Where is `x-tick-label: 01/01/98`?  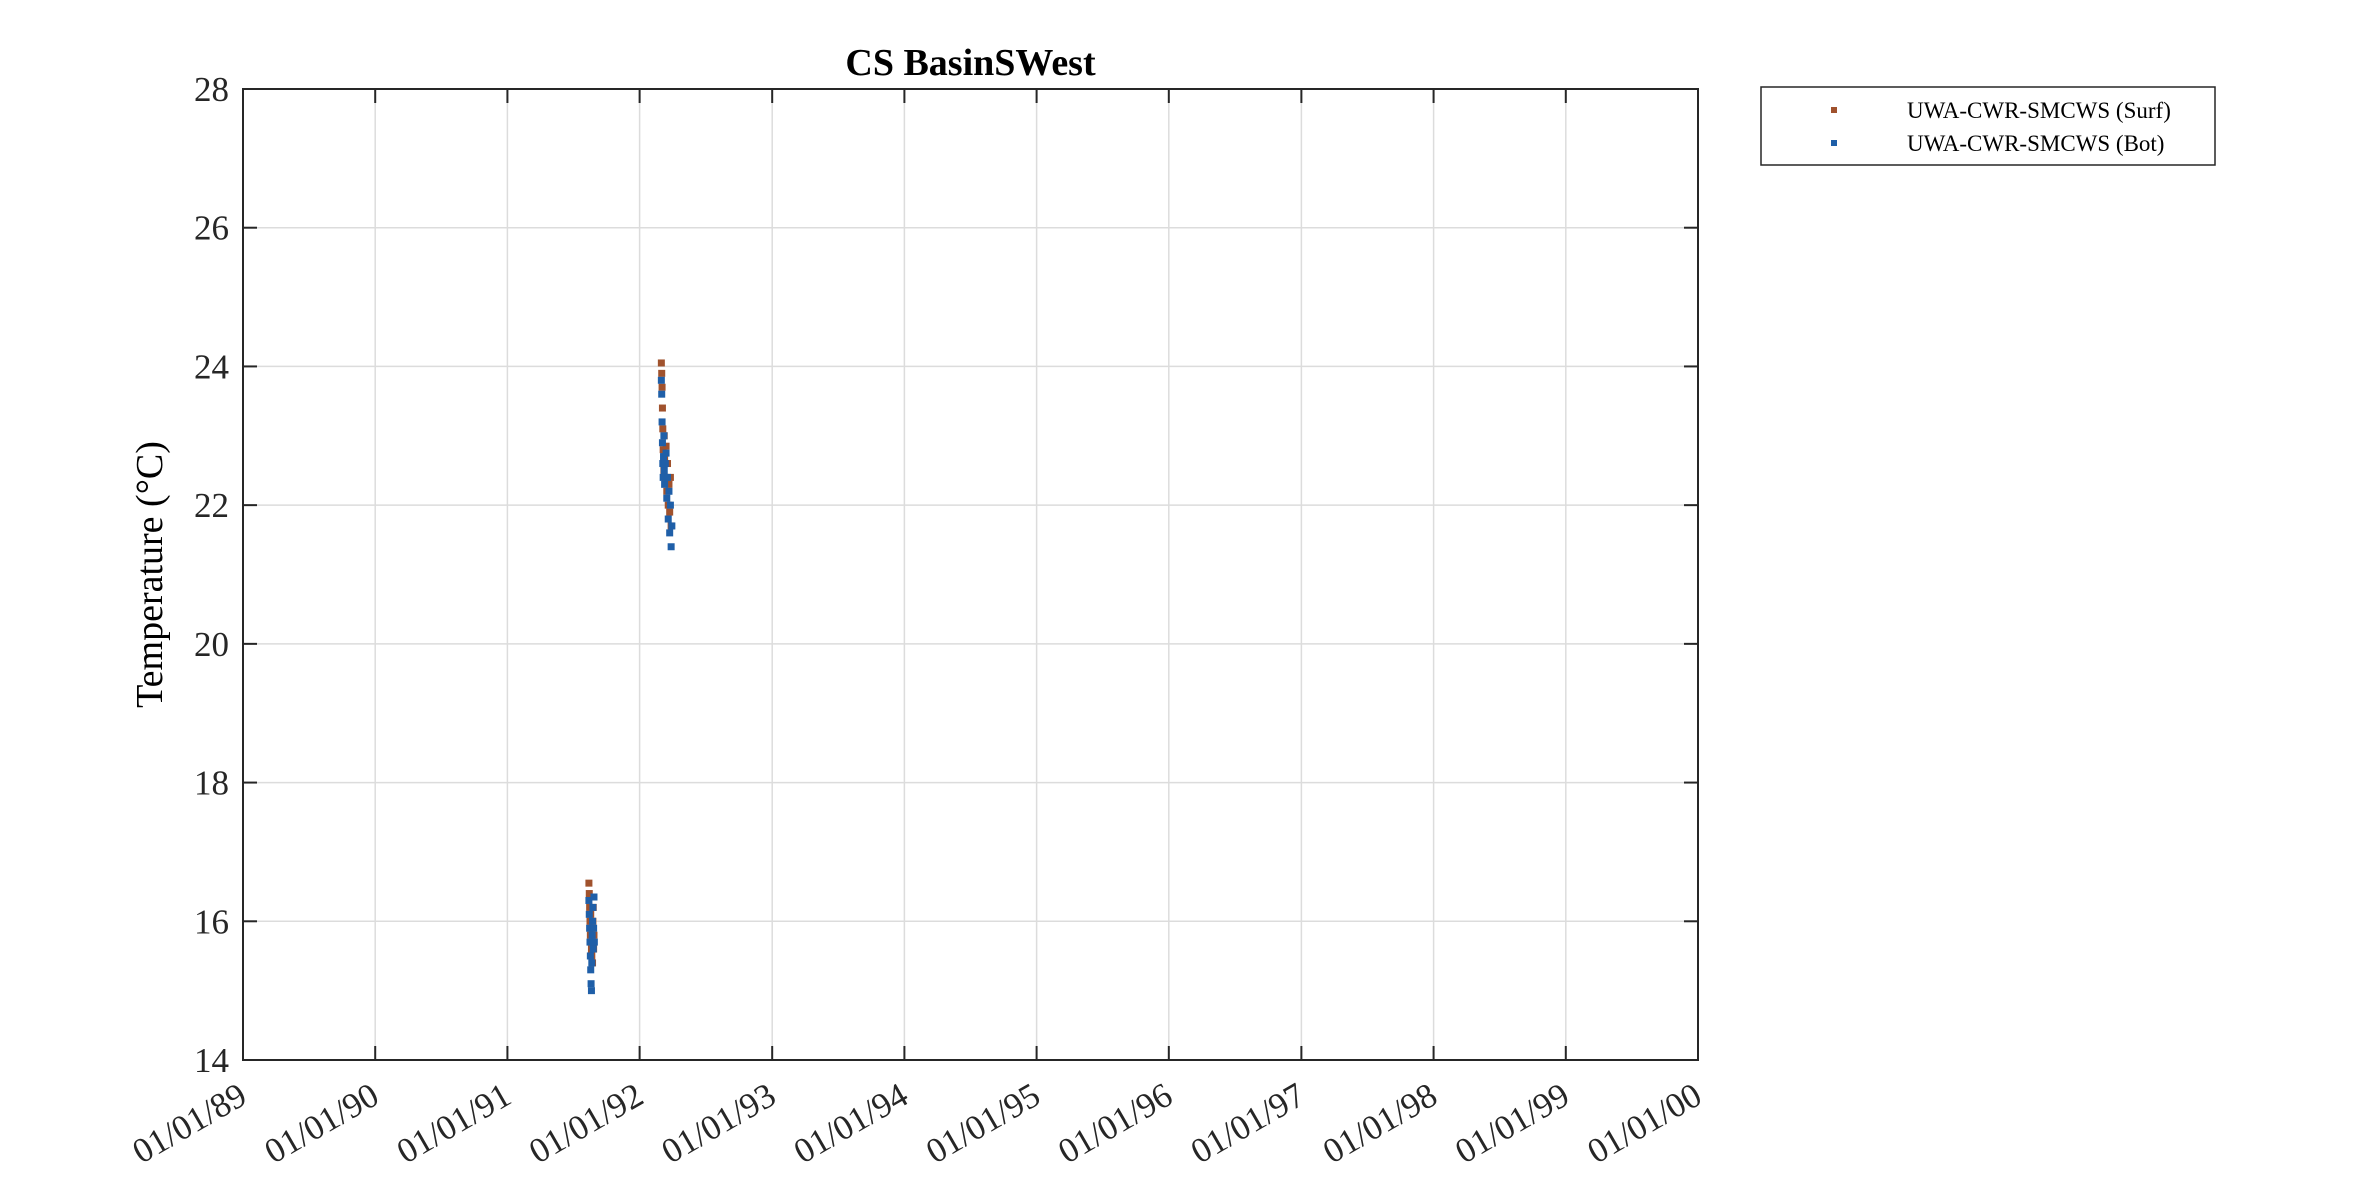 x-tick-label: 01/01/98 is located at coordinates (1379, 1123).